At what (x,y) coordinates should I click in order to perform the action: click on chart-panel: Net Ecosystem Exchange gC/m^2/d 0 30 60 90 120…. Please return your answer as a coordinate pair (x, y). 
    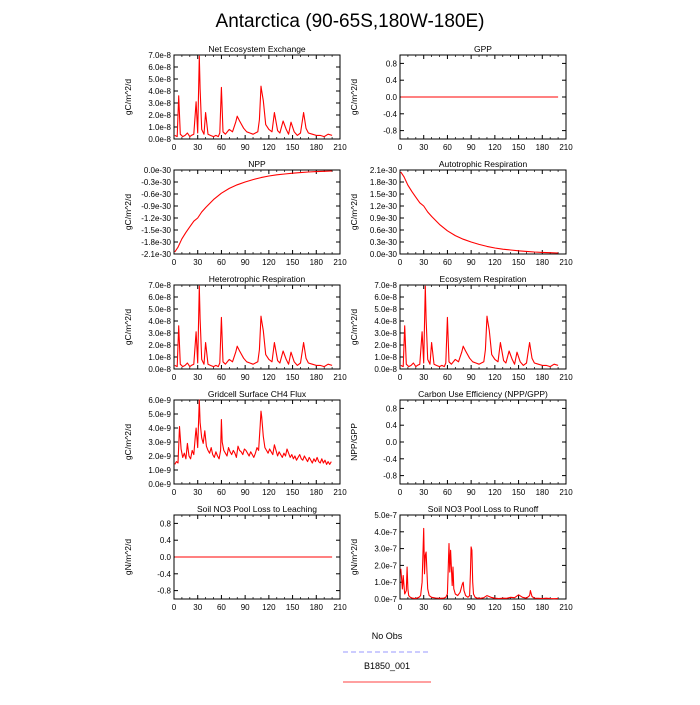
    Looking at the image, I should click on (235, 98).